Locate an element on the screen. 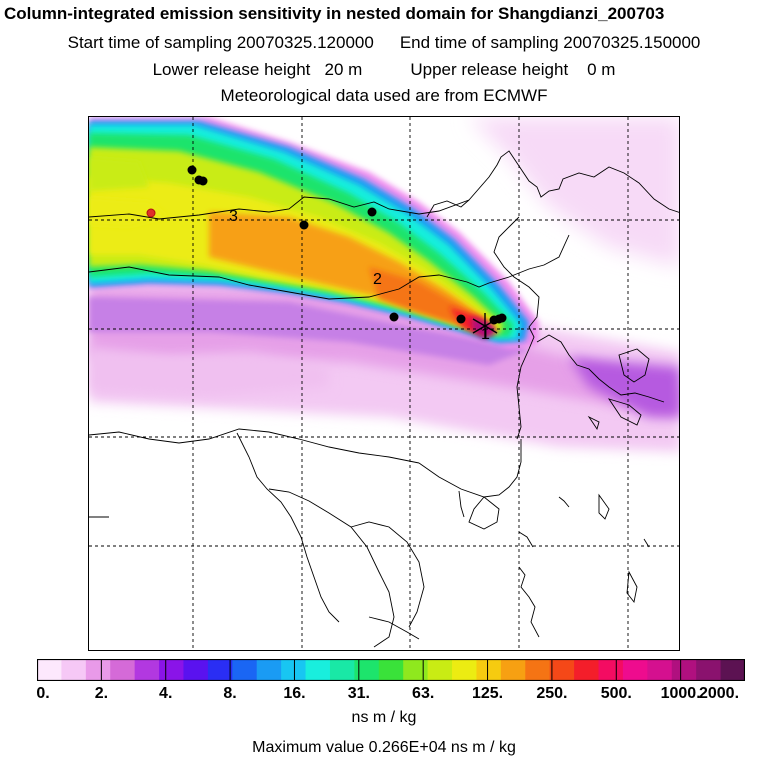 The image size is (768, 768). lower-release-height: Lower release height 20 m is located at coordinates (257, 69).